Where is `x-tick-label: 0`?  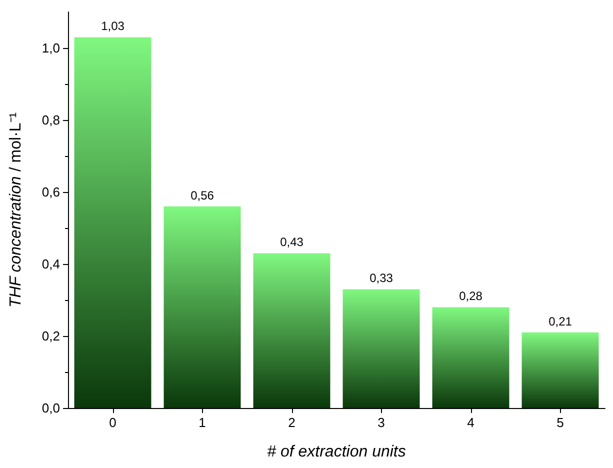 x-tick-label: 0 is located at coordinates (112, 422).